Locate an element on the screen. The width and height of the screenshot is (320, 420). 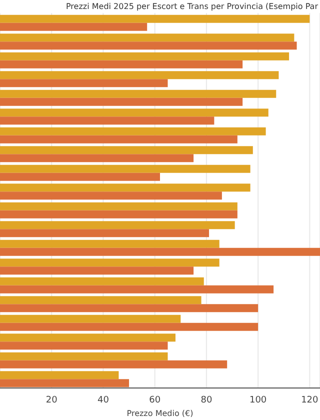
x-tick-label: 60 is located at coordinates (155, 400).